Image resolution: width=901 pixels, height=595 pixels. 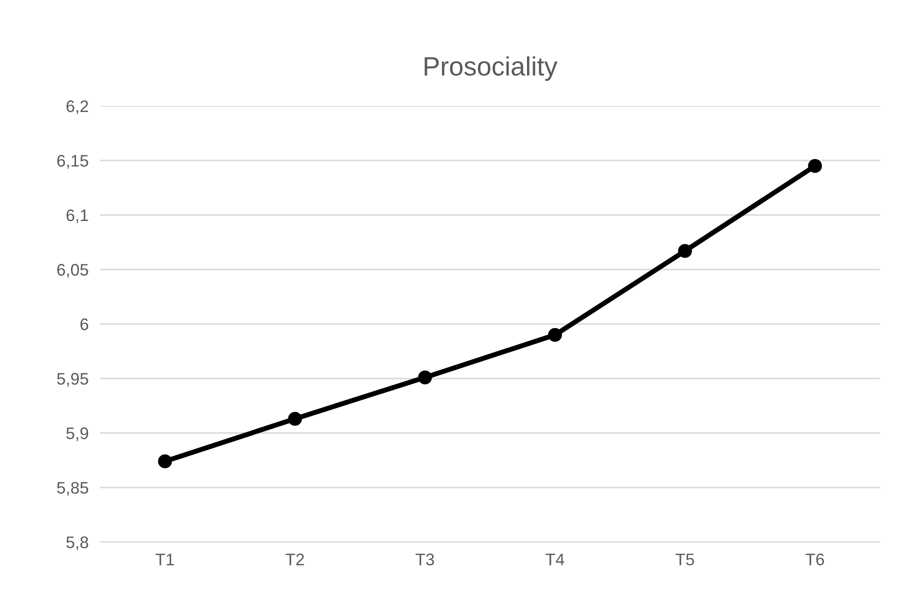 I want to click on chart-title: Prosociality, so click(x=491, y=68).